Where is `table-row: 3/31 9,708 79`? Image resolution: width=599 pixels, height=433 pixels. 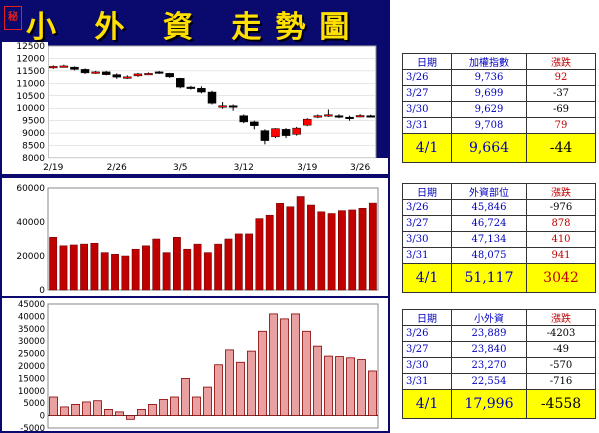 table-row: 3/31 9,708 79 is located at coordinates (499, 125).